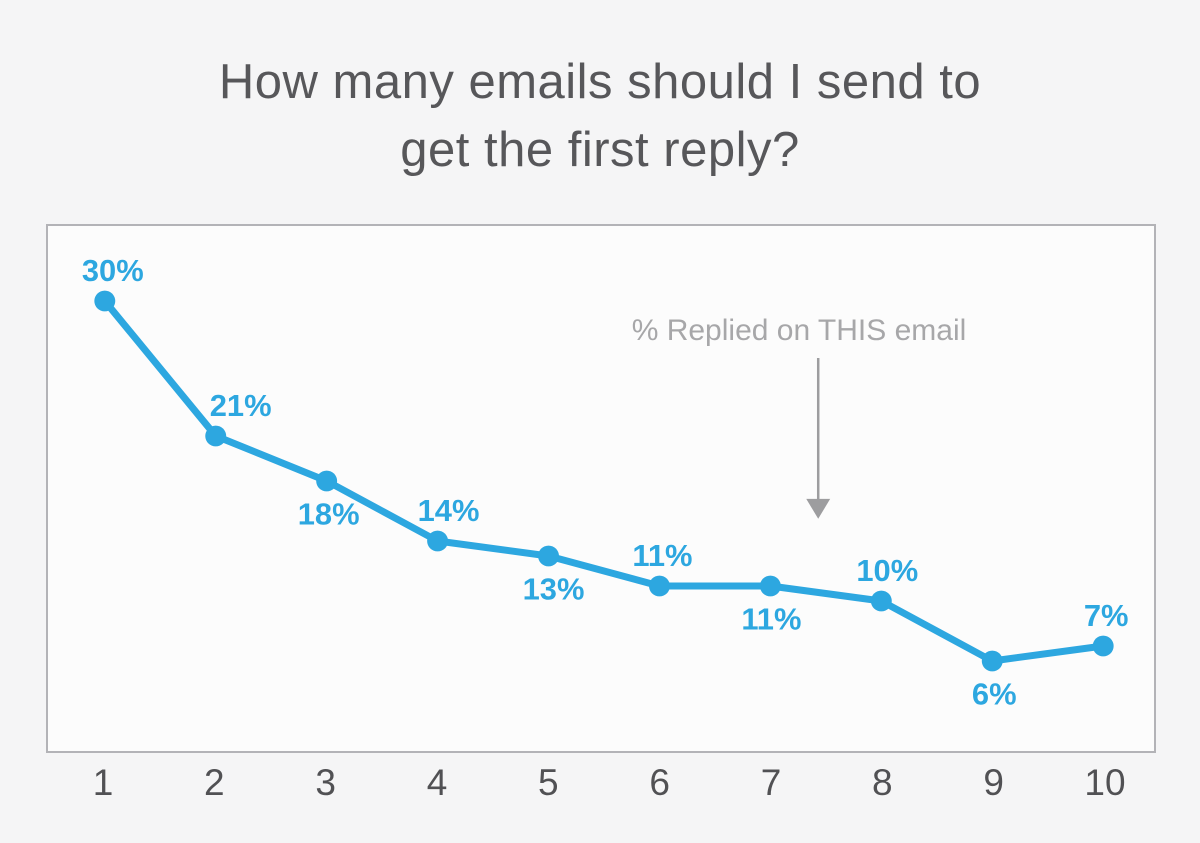 This screenshot has height=843, width=1200. I want to click on x-axis-tick-label: 6, so click(659, 782).